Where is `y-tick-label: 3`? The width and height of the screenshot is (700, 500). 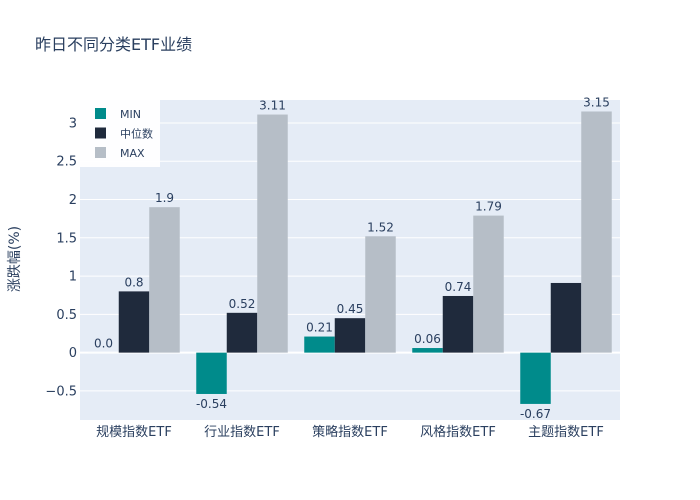 y-tick-label: 3 is located at coordinates (73, 123).